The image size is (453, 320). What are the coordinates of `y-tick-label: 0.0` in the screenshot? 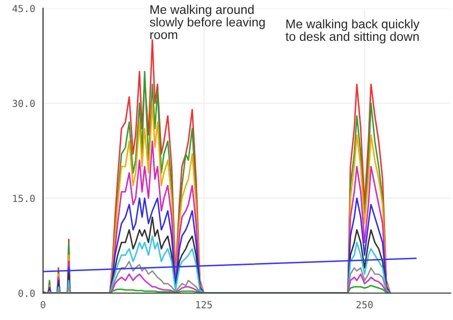 It's located at (26, 293).